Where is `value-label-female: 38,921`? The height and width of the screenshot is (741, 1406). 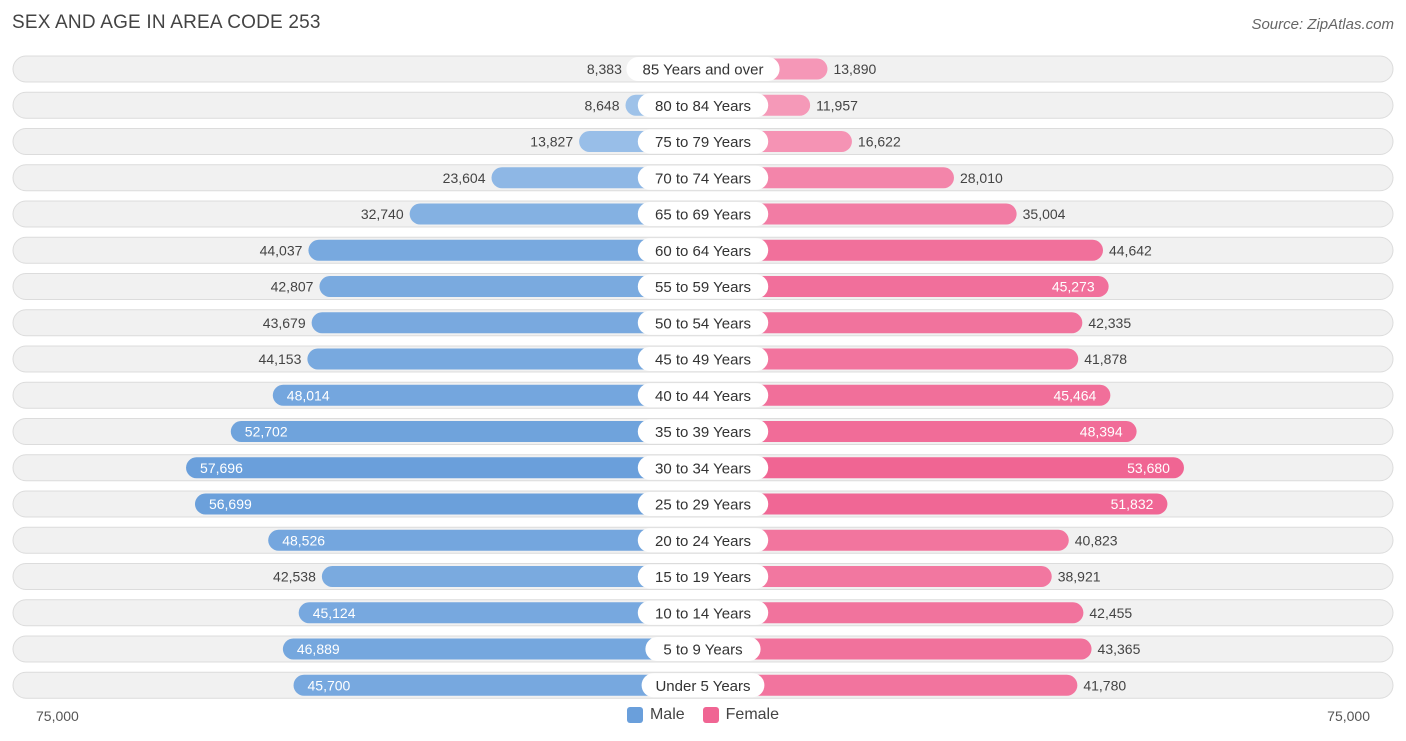 value-label-female: 38,921 is located at coordinates (1079, 577).